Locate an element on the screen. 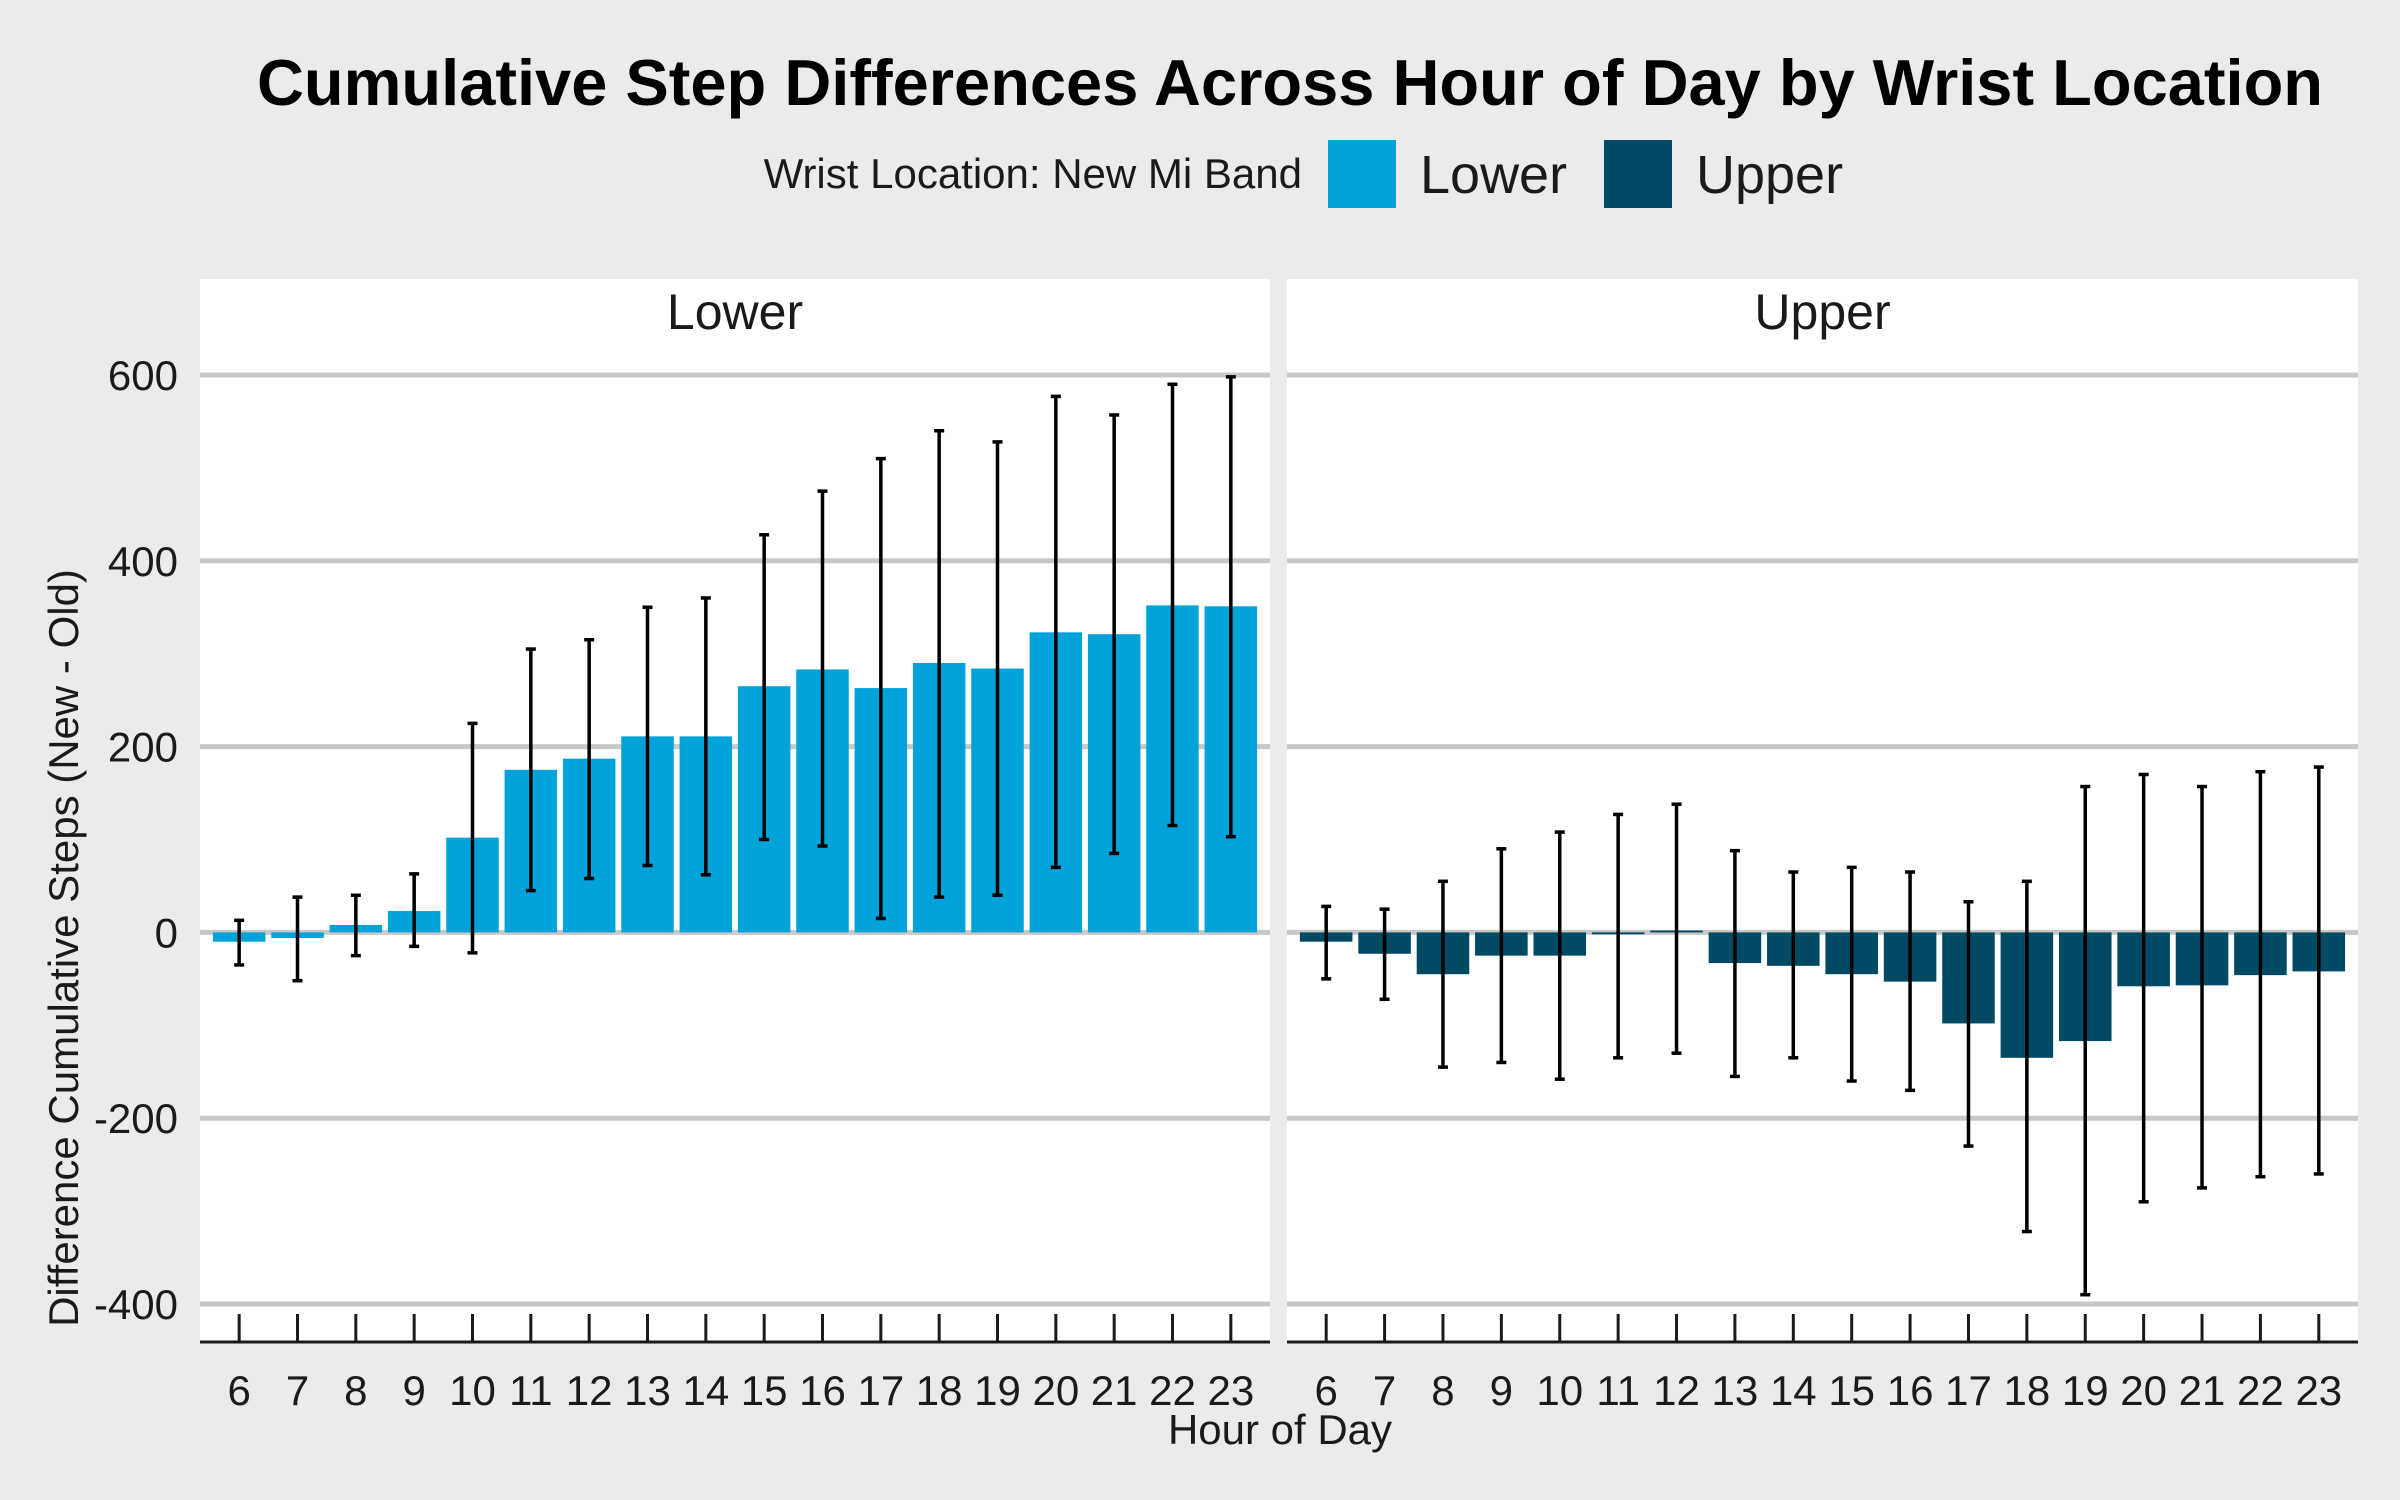 The width and height of the screenshot is (2400, 1500). x-tick-label-lower-23: 23 is located at coordinates (1230, 1390).